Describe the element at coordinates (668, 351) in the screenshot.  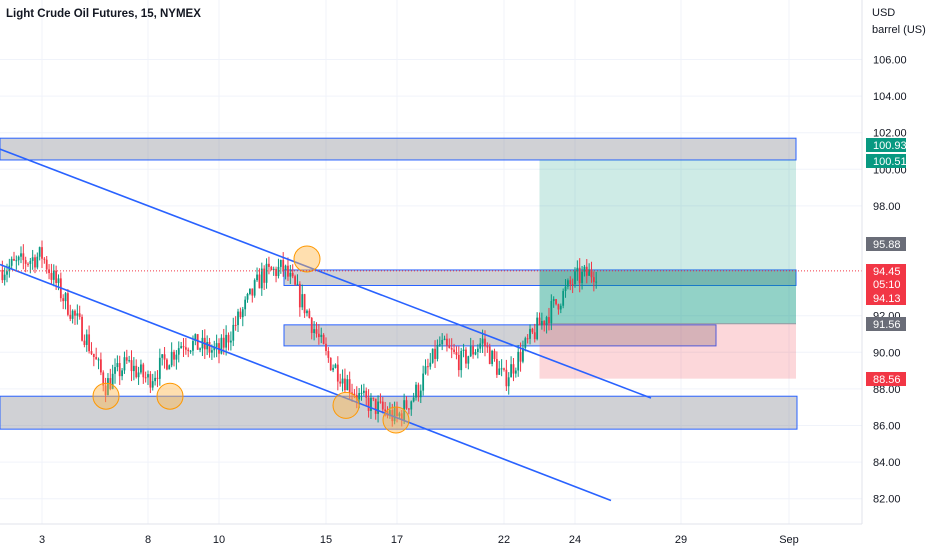
I see `stop-loss-zone` at that location.